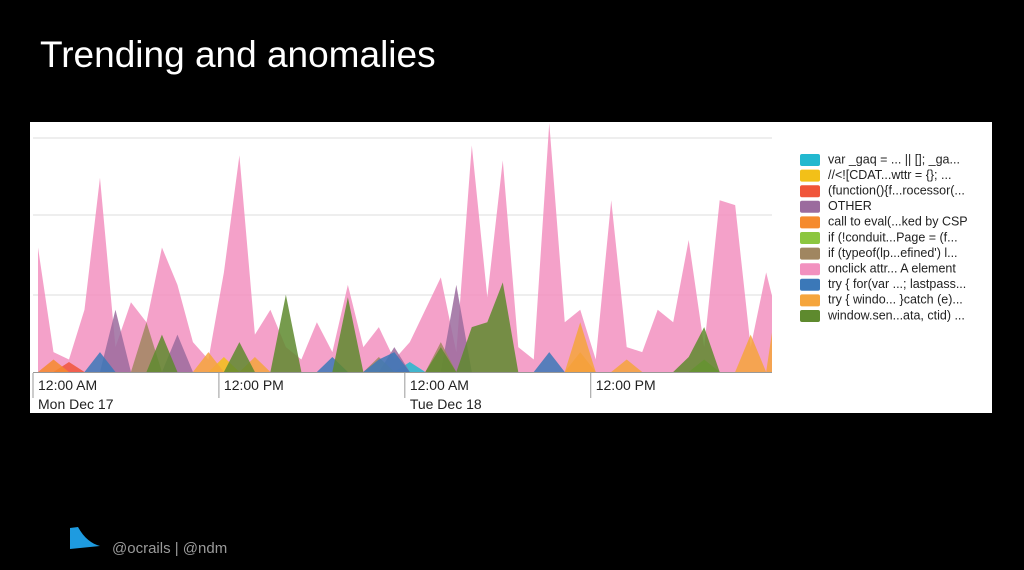 The image size is (1024, 570). I want to click on legend-label: OTHER, so click(850, 206).